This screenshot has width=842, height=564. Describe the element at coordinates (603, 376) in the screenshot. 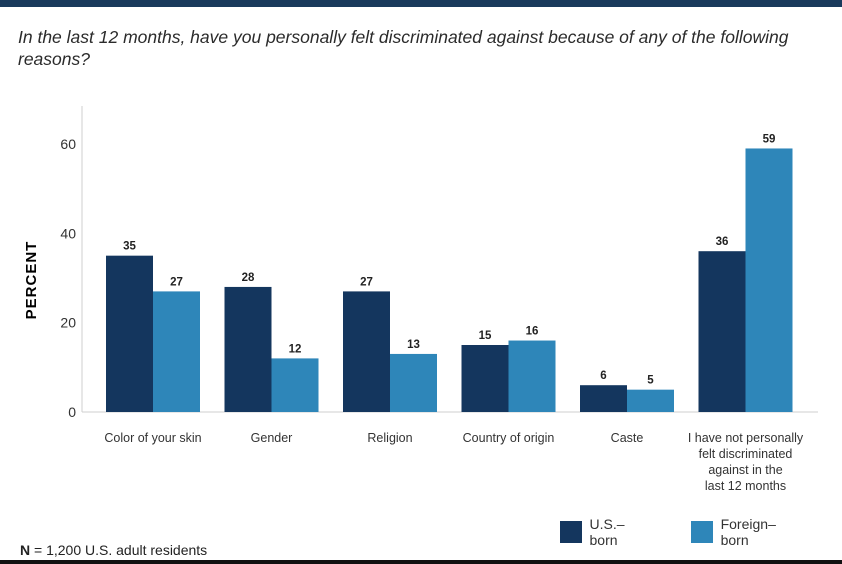

I see `value-label: 6` at that location.